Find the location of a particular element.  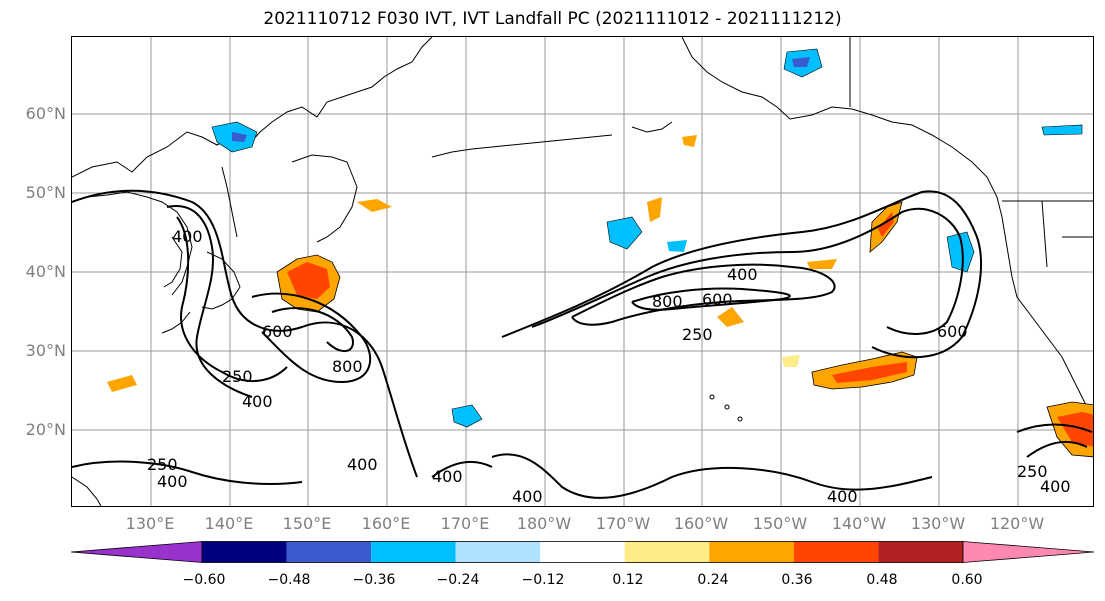

colorbar-tick: 0.60 is located at coordinates (967, 580).